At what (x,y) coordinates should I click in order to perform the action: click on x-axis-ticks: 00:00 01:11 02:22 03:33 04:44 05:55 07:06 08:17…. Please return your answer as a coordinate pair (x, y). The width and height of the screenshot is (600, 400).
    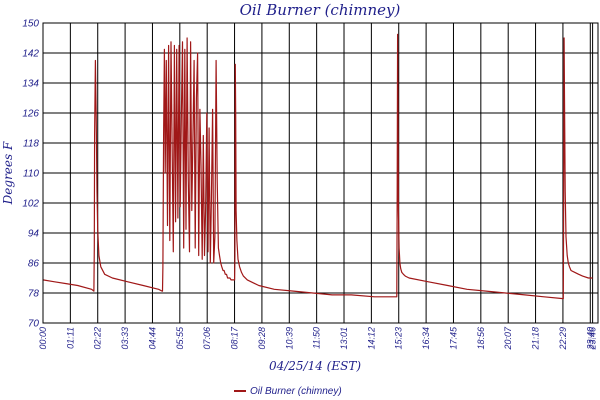
    Looking at the image, I should click on (318, 338).